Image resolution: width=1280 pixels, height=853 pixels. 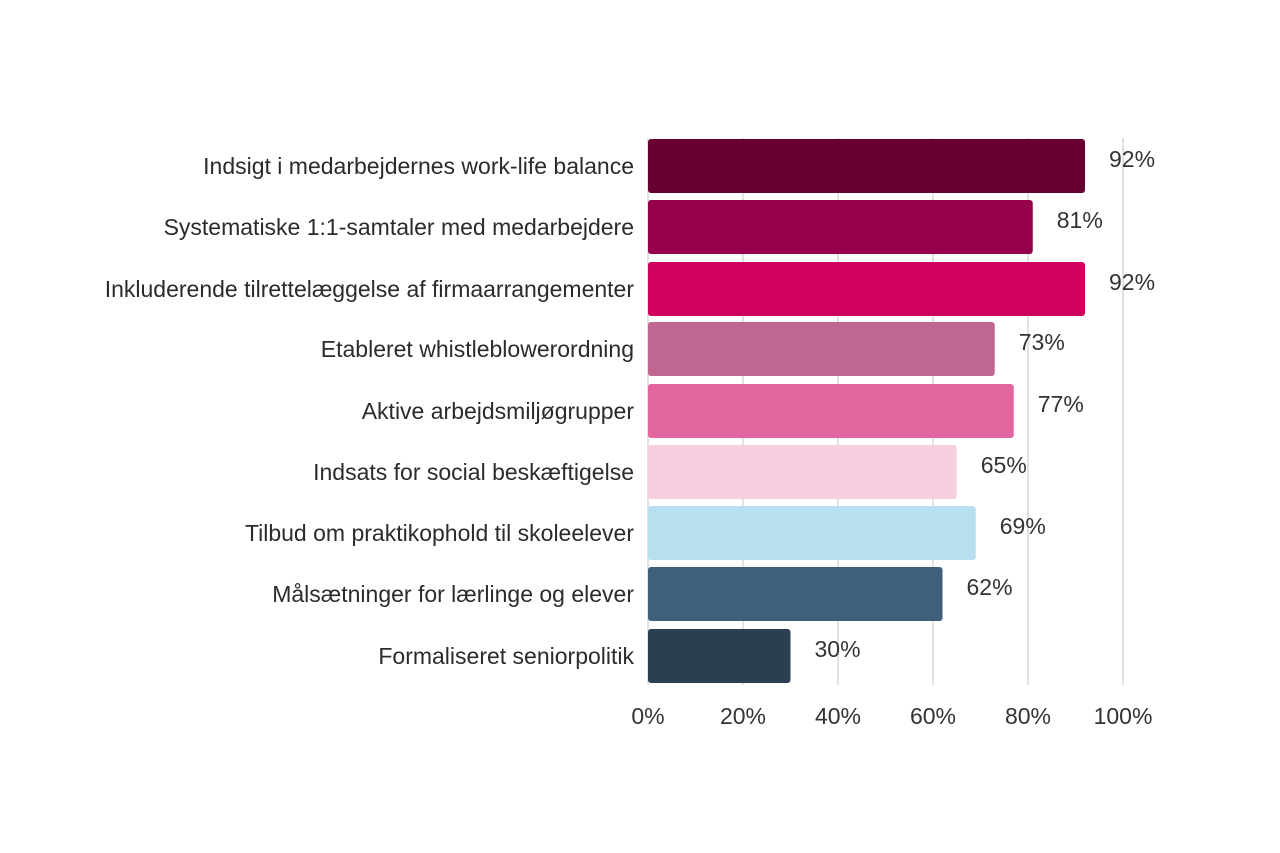 What do you see at coordinates (1023, 526) in the screenshot?
I see `value-label: 69%` at bounding box center [1023, 526].